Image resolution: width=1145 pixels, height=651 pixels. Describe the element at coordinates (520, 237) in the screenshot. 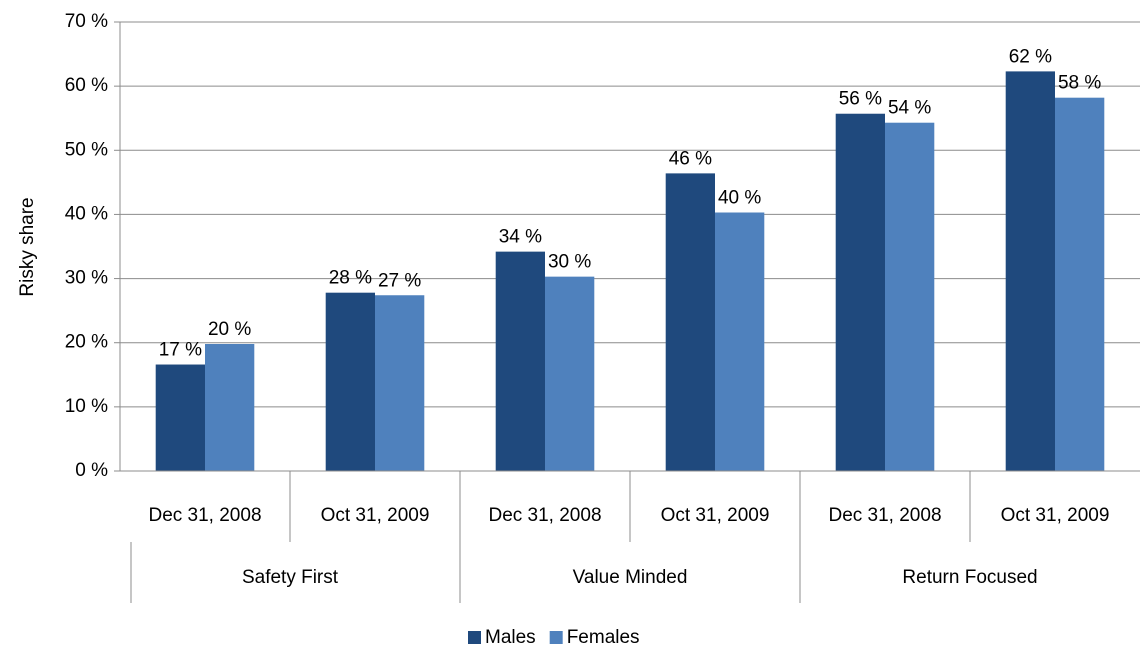

I see `data-label: 34 %` at that location.